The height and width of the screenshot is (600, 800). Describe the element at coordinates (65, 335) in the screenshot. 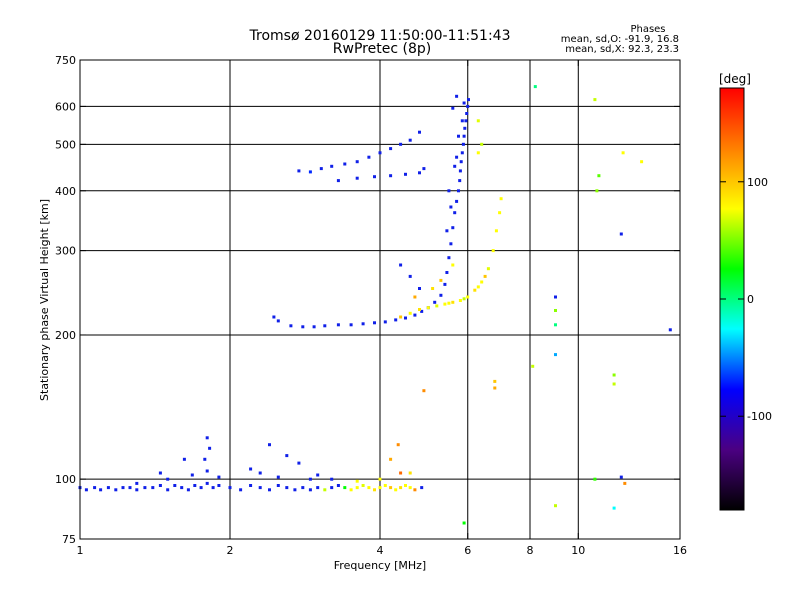

I see `y-tick-label: 200` at that location.